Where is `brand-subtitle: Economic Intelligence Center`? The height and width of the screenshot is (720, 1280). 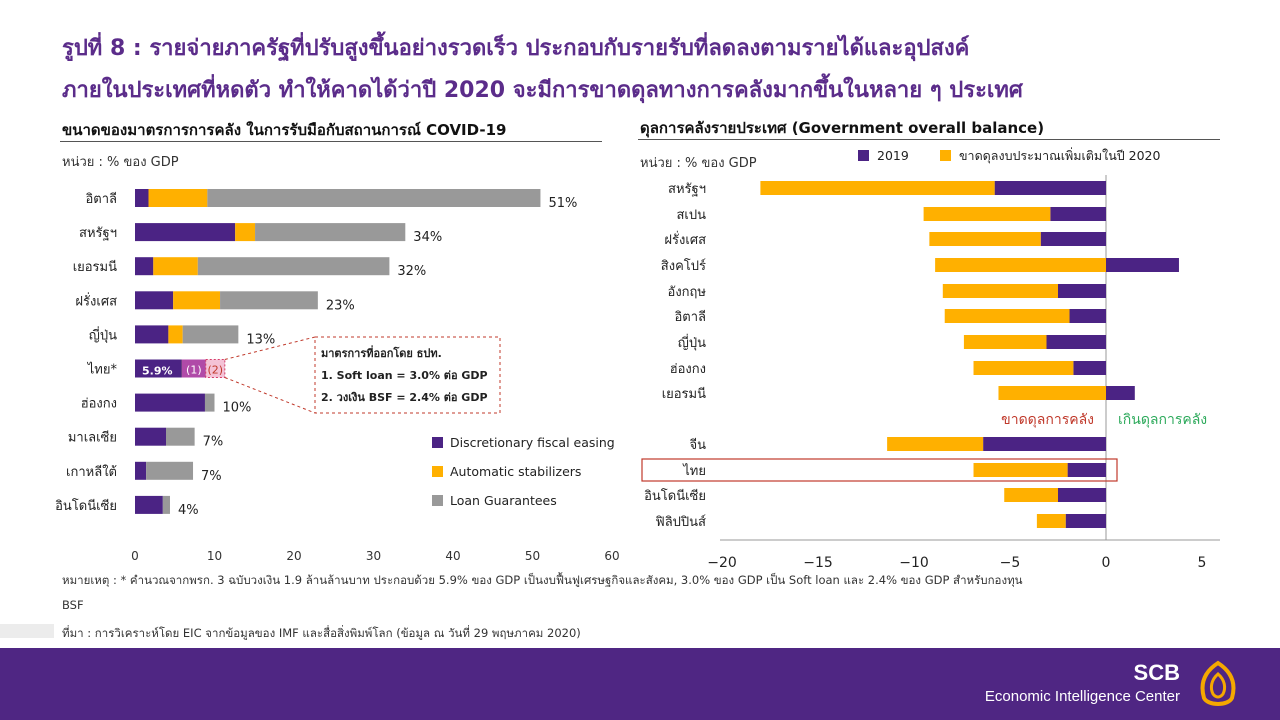 brand-subtitle: Economic Intelligence Center is located at coordinates (1082, 696).